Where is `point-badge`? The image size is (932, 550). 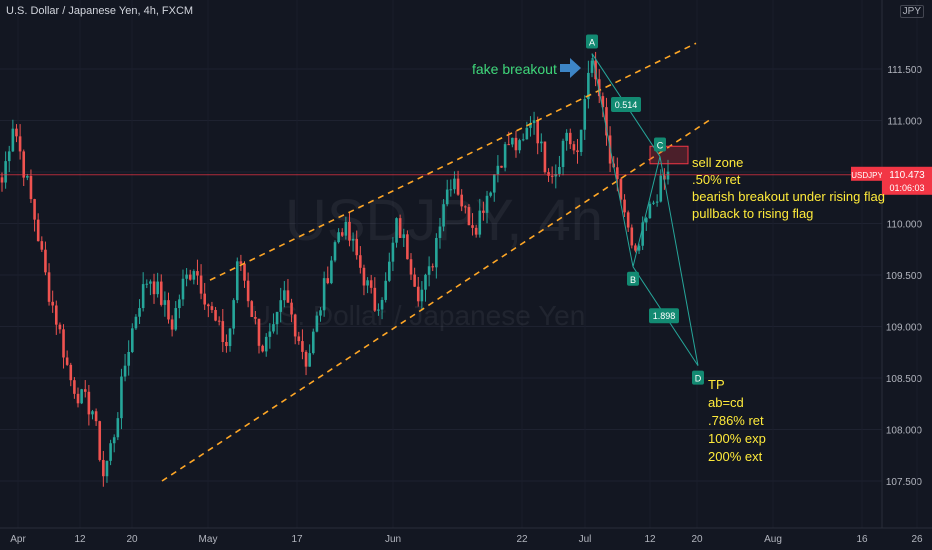
point-badge is located at coordinates (698, 377).